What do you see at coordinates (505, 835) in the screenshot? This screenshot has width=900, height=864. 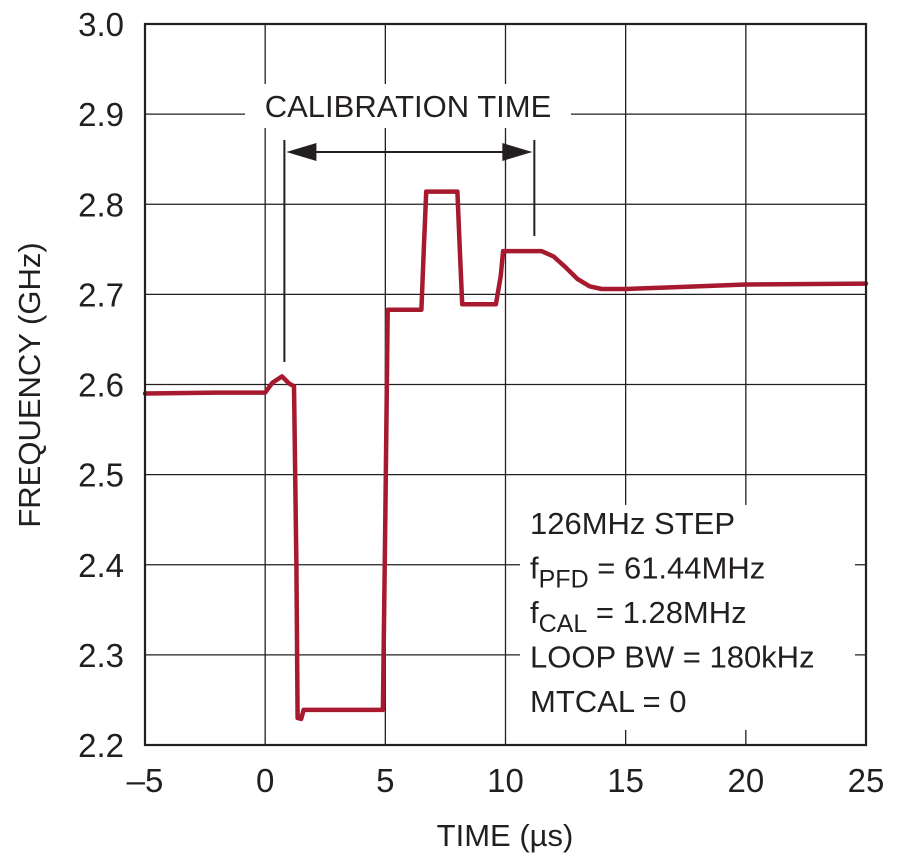 I see `x-axis-title: TIME (µs)` at bounding box center [505, 835].